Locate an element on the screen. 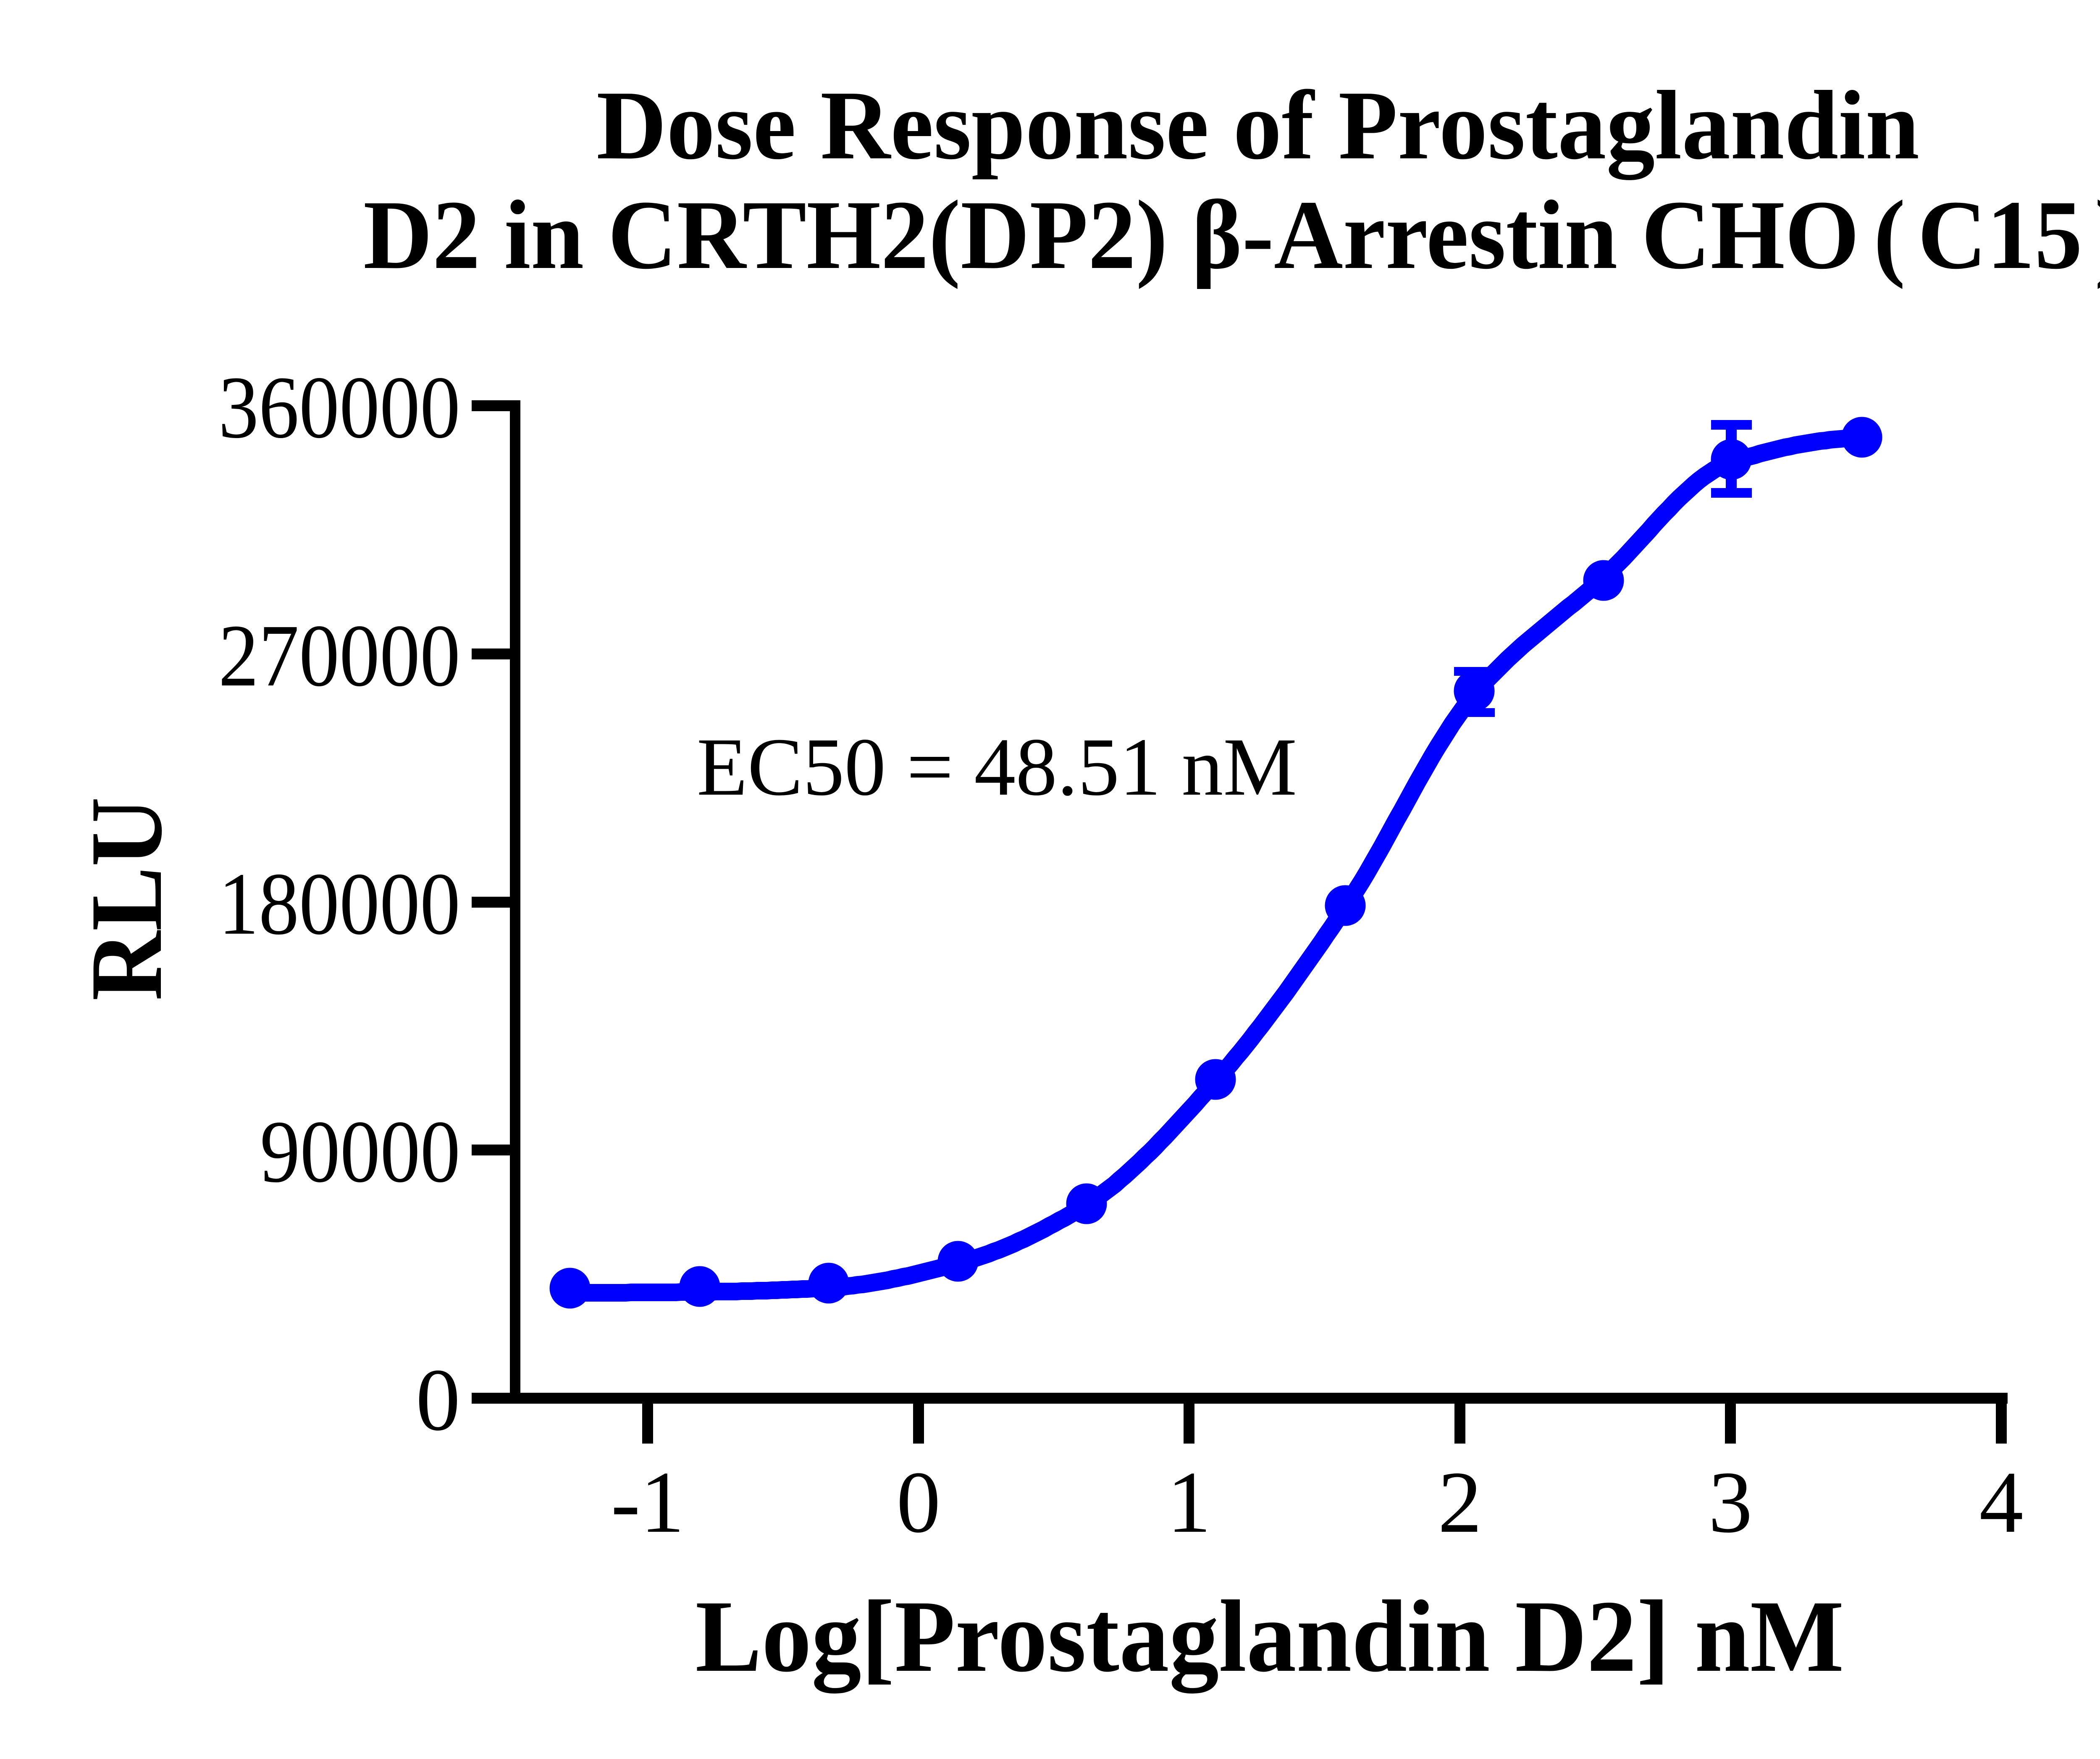 The height and width of the screenshot is (1759, 2100). svg-text: RLU is located at coordinates (126, 899).